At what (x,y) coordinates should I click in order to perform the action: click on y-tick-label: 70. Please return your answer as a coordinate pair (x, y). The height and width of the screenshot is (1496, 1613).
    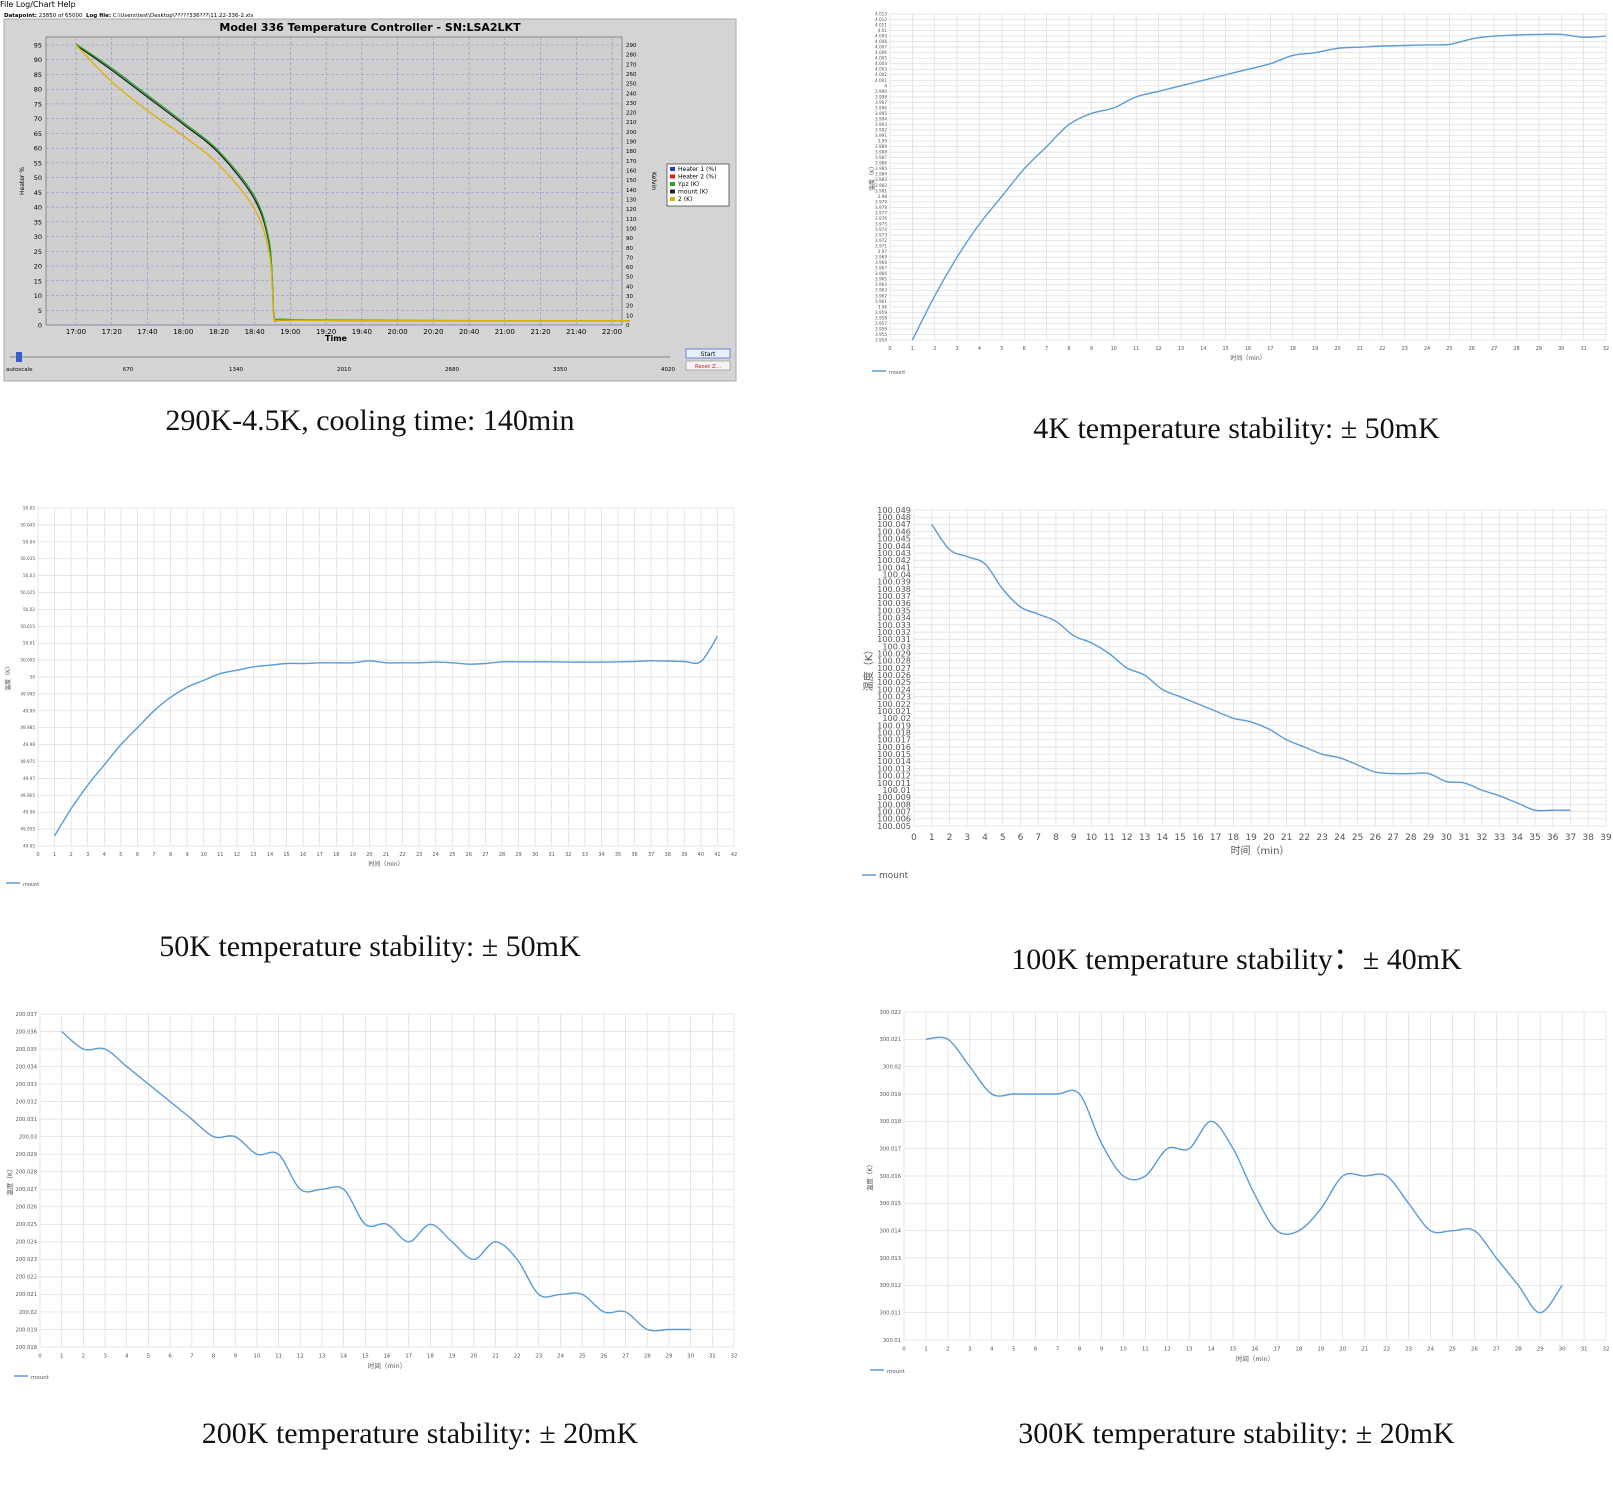
    Looking at the image, I should click on (38, 119).